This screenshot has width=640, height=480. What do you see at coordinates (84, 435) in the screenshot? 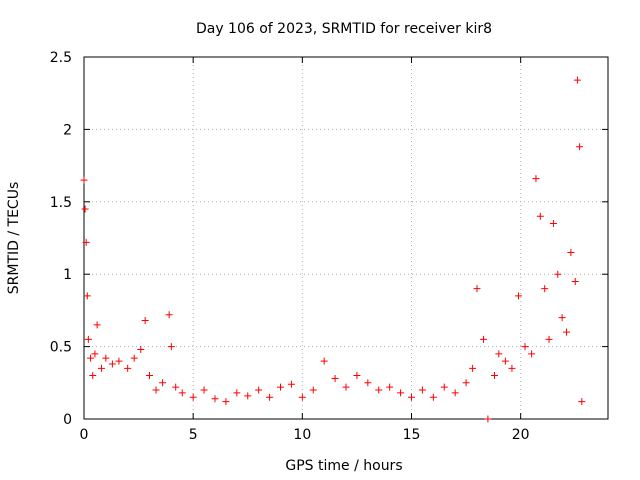
I see `x-tick-label: 0` at bounding box center [84, 435].